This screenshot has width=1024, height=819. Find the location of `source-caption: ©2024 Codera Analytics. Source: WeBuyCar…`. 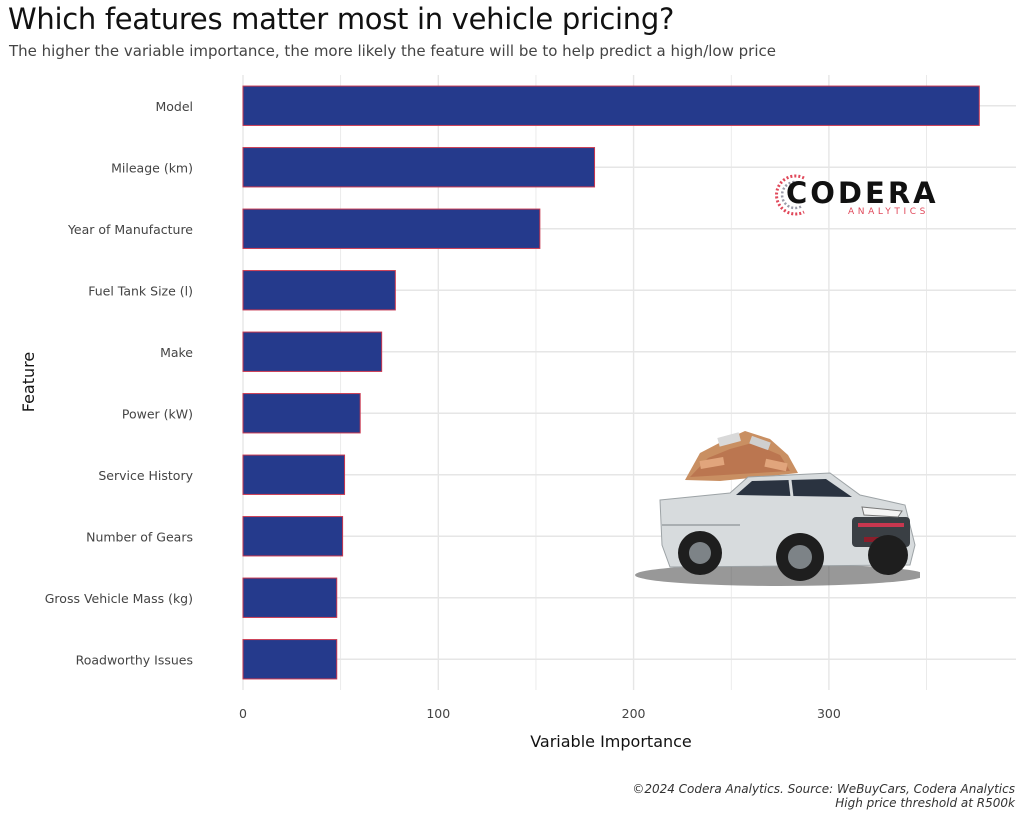

source-caption: ©2024 Codera Analytics. Source: WeBuyCar… is located at coordinates (823, 789).